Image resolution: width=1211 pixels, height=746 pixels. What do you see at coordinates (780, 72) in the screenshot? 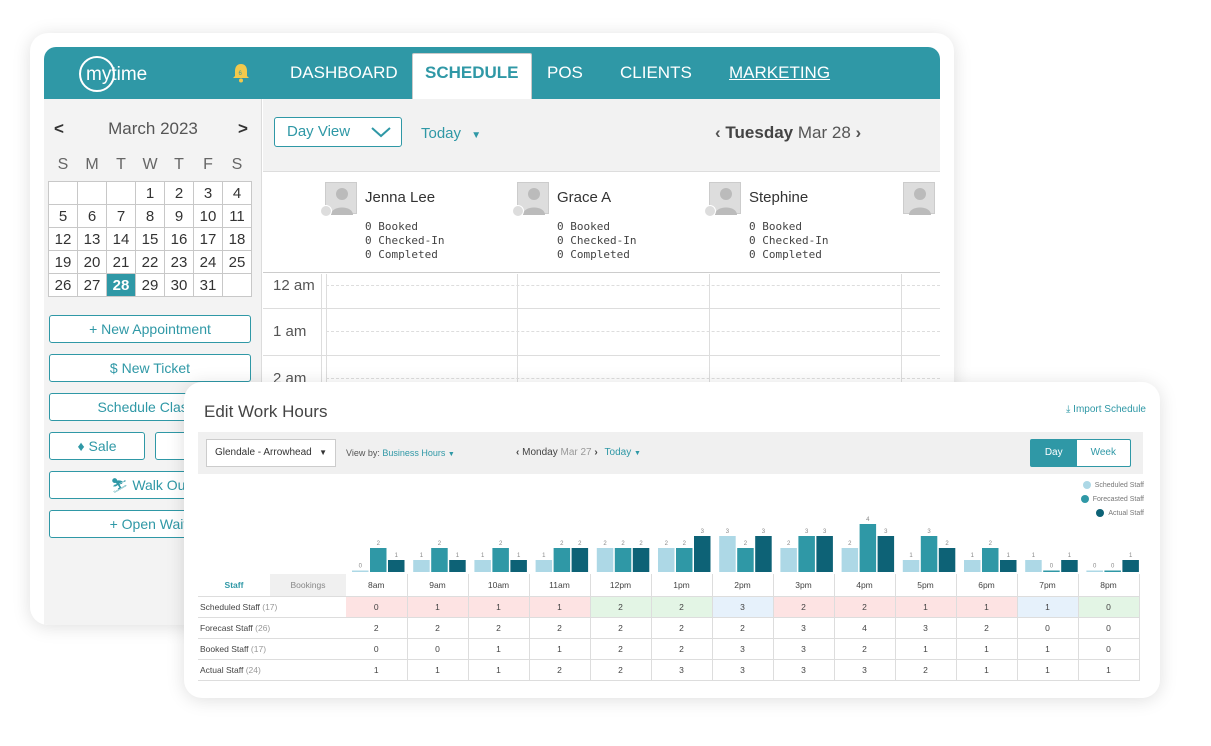
I see `nav-marketing: MARKETING` at bounding box center [780, 72].